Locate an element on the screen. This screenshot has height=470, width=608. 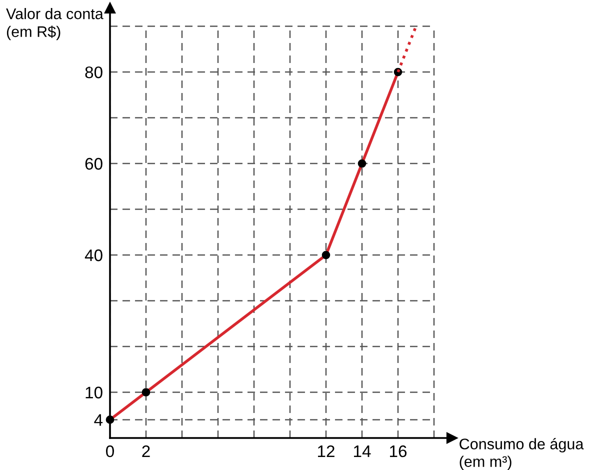
x-axis-title: Consumo de água (em m³) is located at coordinates (522, 454).